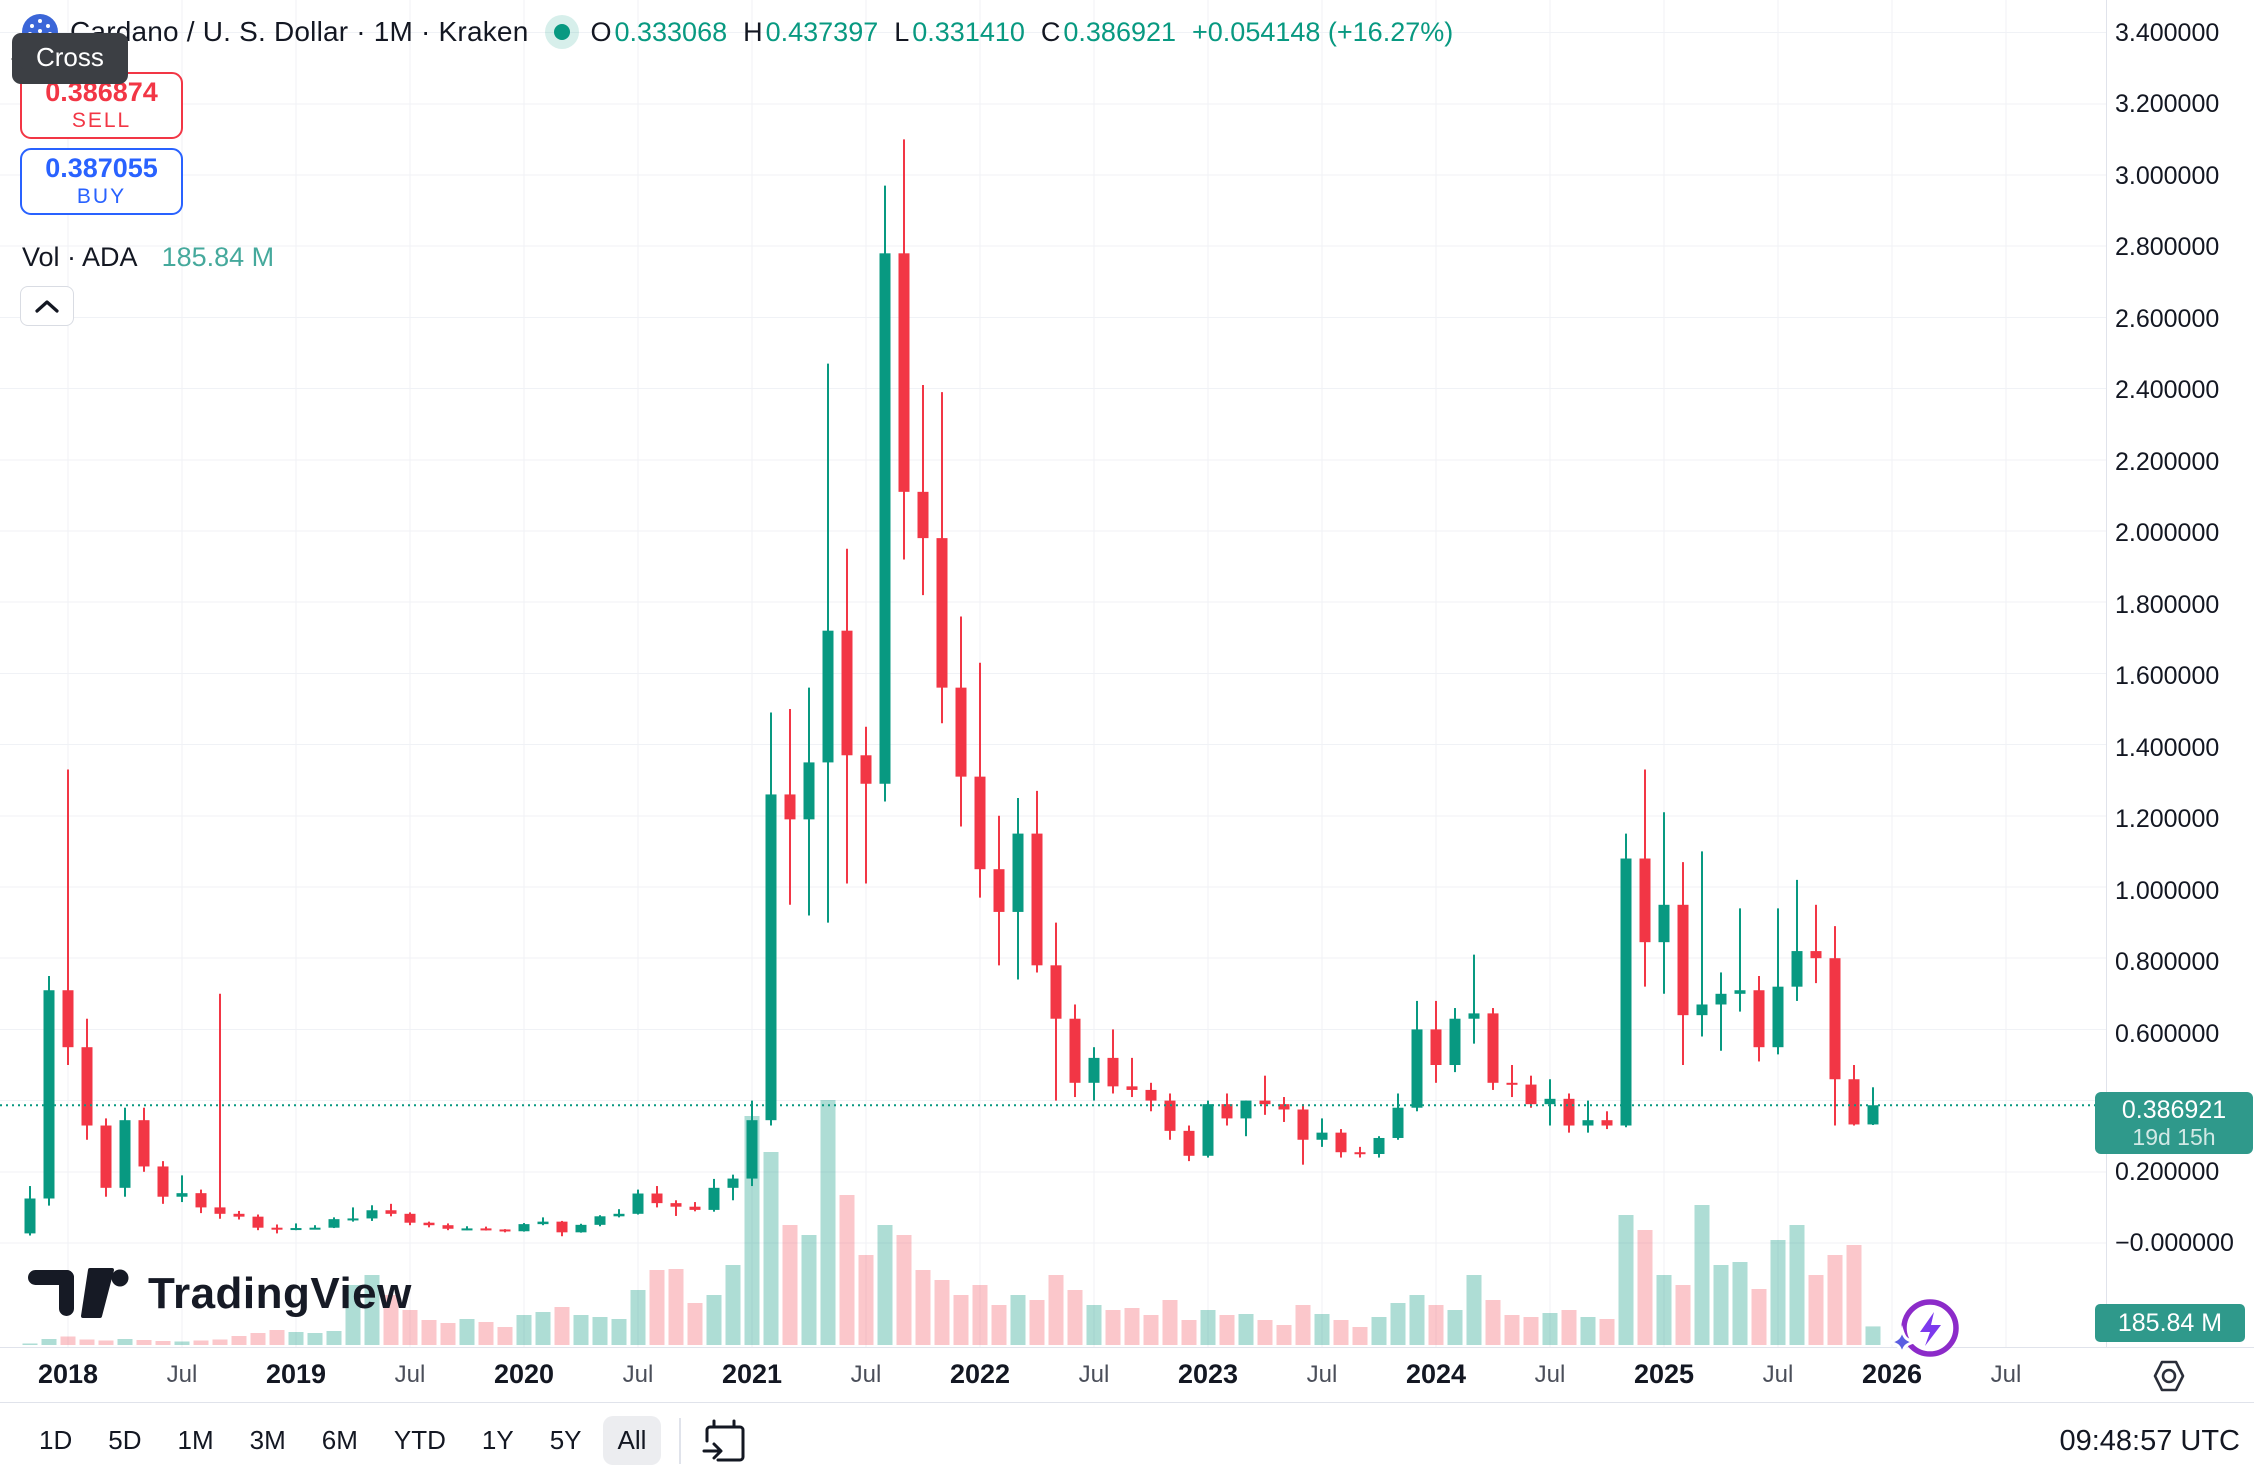 Image resolution: width=2254 pixels, height=1478 pixels. What do you see at coordinates (56, 1440) in the screenshot?
I see `range-button-1d: 1D` at bounding box center [56, 1440].